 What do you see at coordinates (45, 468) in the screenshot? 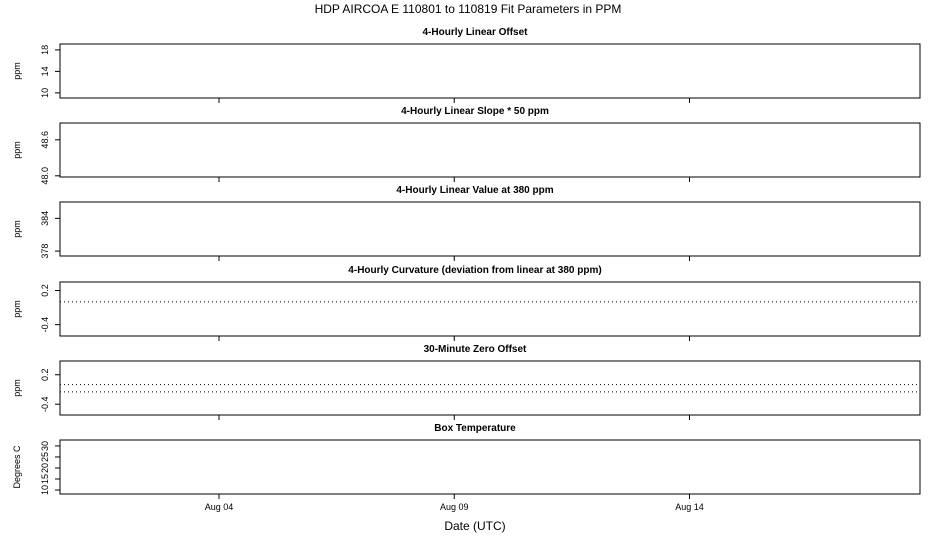
I see `y-tick-label: 20` at bounding box center [45, 468].